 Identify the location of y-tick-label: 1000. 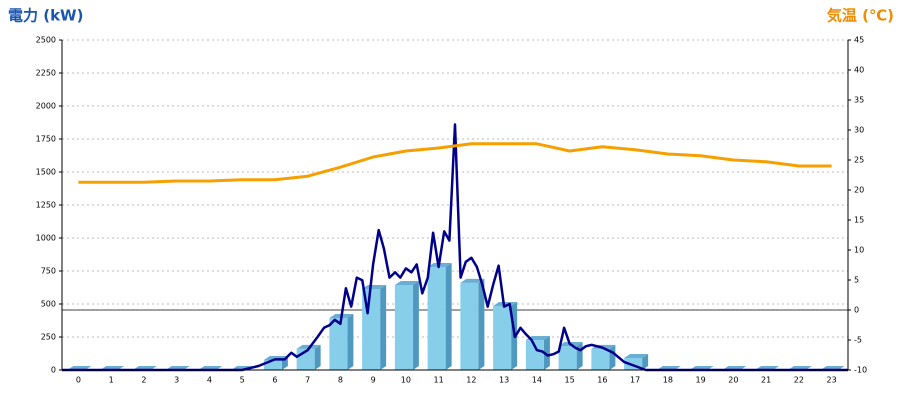
(46, 238).